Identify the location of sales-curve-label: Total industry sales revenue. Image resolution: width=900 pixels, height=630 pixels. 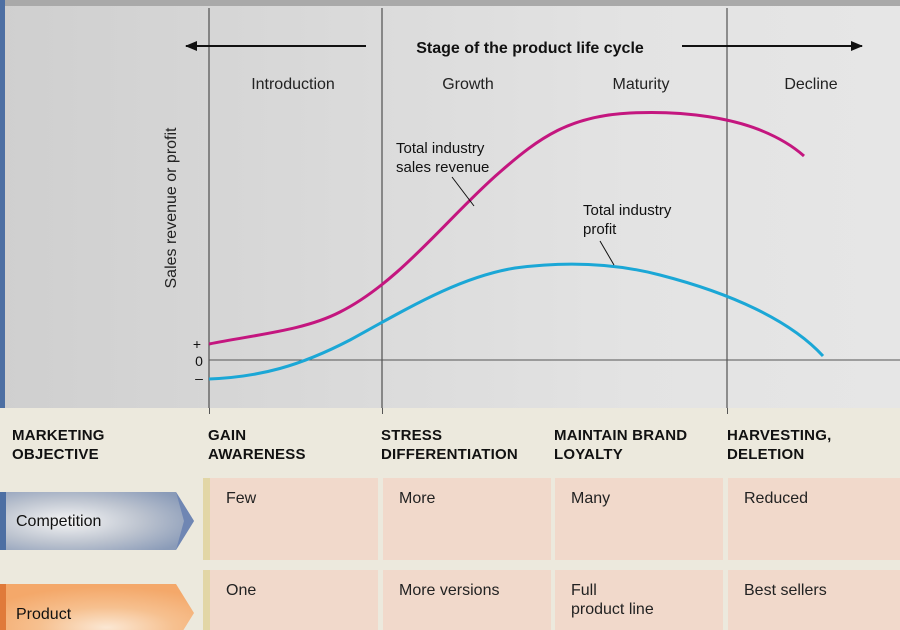
(442, 158).